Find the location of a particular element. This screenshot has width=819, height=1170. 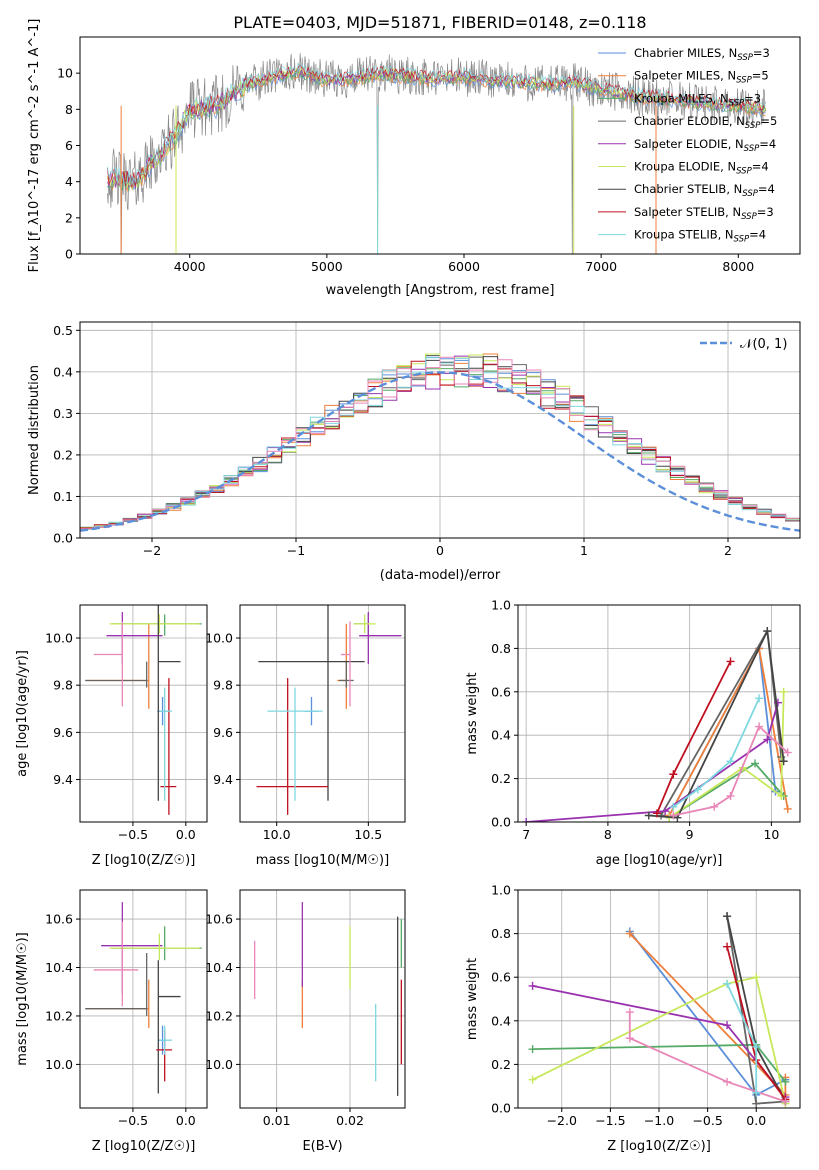

massweight_vs_Z-xtick-label: −2.0 is located at coordinates (562, 1120).